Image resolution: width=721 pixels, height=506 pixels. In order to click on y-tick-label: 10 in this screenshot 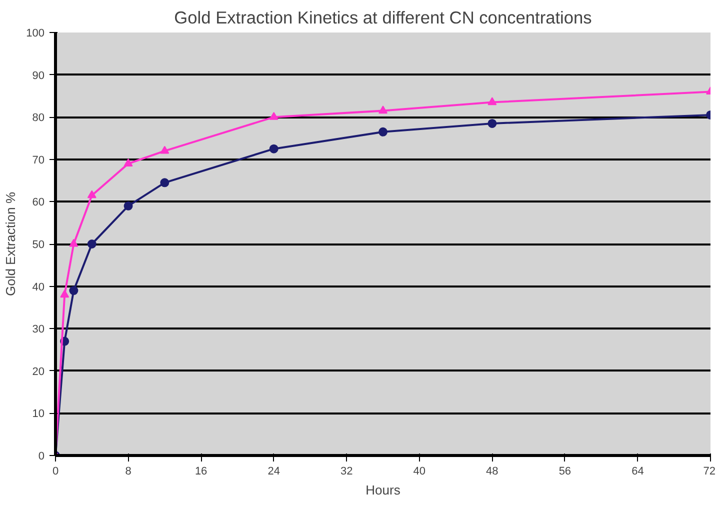, I will do `click(38, 414)`.